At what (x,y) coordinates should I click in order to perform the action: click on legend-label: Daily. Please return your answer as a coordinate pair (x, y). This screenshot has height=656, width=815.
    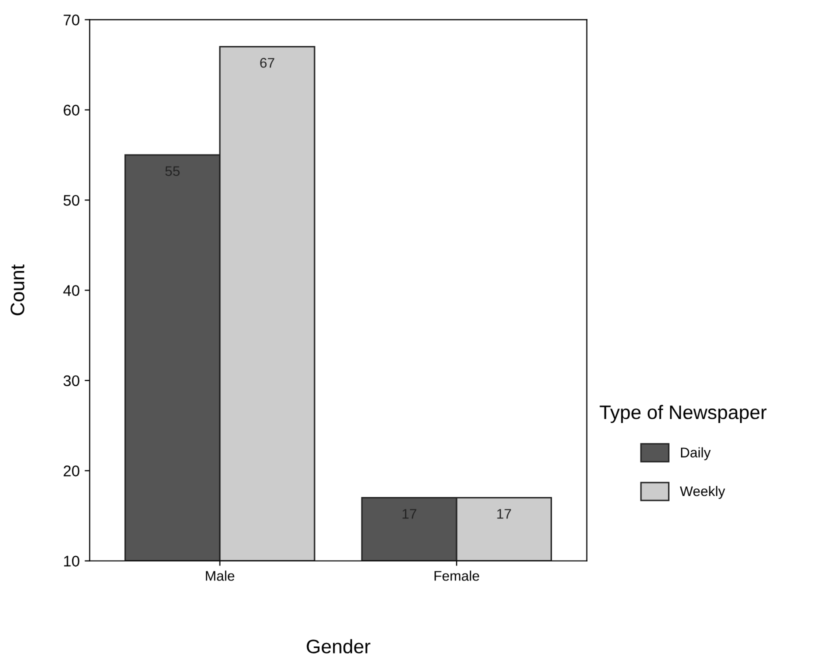
    Looking at the image, I should click on (696, 453).